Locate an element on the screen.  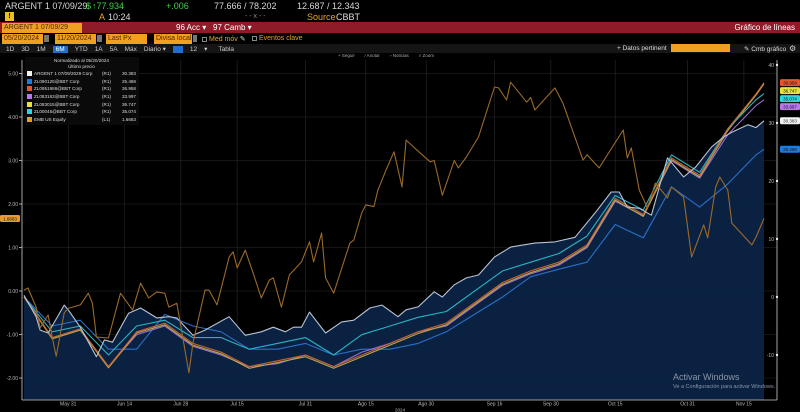
moving-average-toggle: Med móv ✎ is located at coordinates (224, 39).